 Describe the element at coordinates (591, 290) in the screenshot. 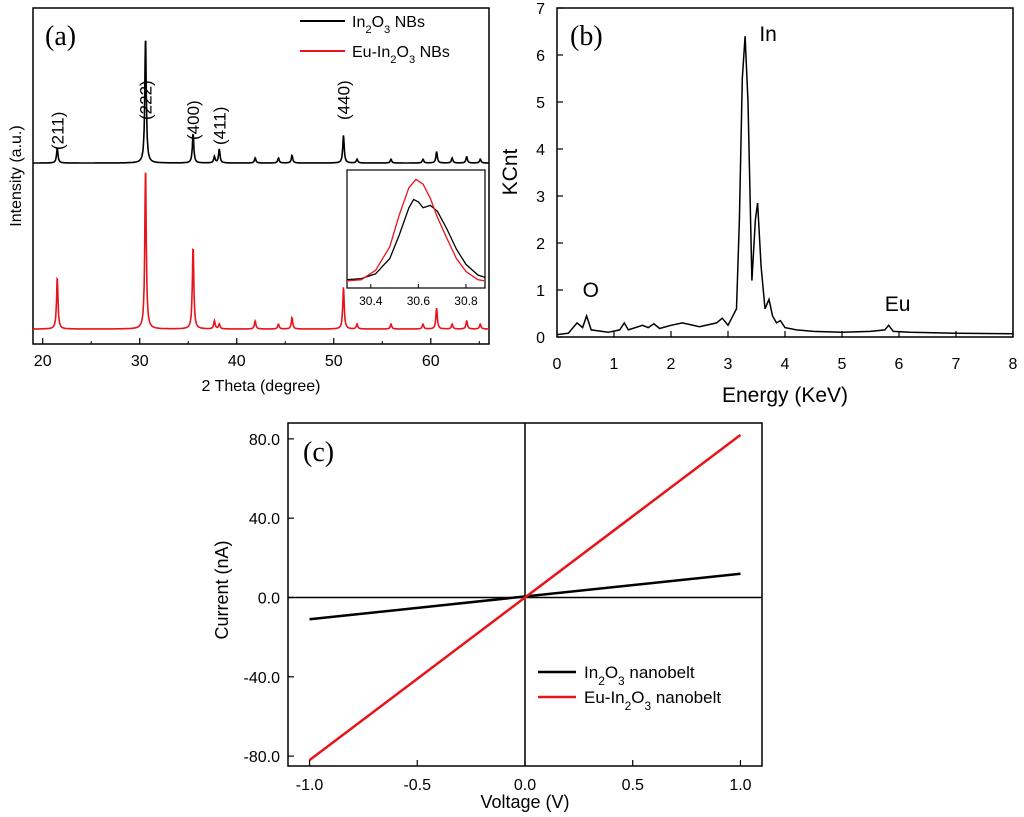

I see `element-annotation: O` at that location.